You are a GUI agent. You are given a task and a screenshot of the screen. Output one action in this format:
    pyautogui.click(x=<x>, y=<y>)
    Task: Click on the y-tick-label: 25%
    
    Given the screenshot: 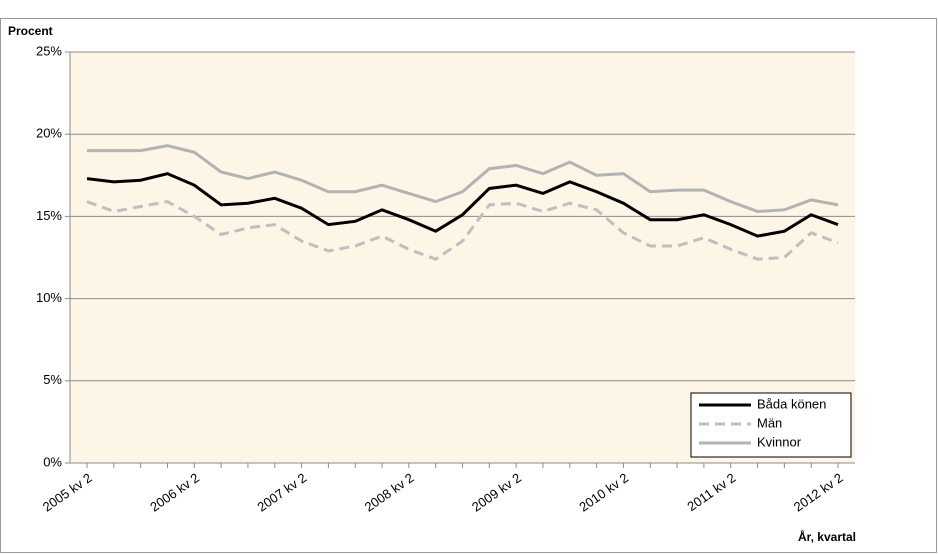 What is the action you would take?
    pyautogui.click(x=49, y=50)
    